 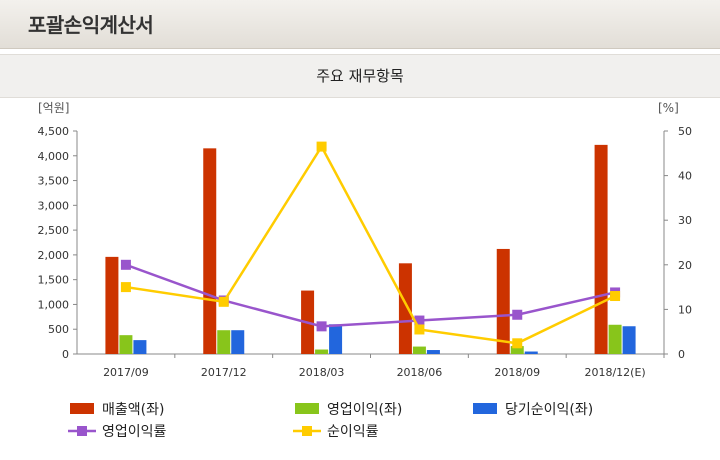 I want to click on left-tick-label: 0, so click(x=65, y=354).